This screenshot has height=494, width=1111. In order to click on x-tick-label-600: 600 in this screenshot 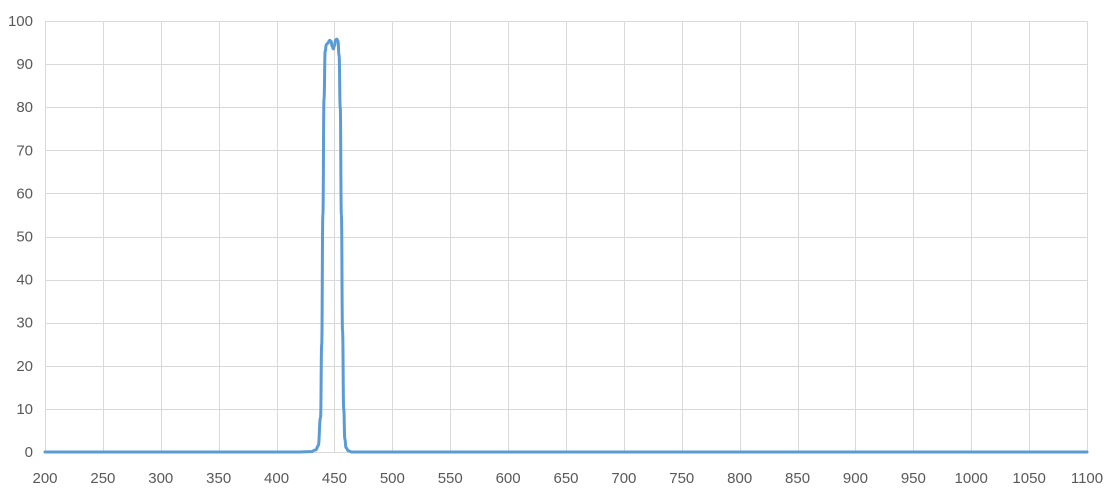, I will do `click(508, 478)`.